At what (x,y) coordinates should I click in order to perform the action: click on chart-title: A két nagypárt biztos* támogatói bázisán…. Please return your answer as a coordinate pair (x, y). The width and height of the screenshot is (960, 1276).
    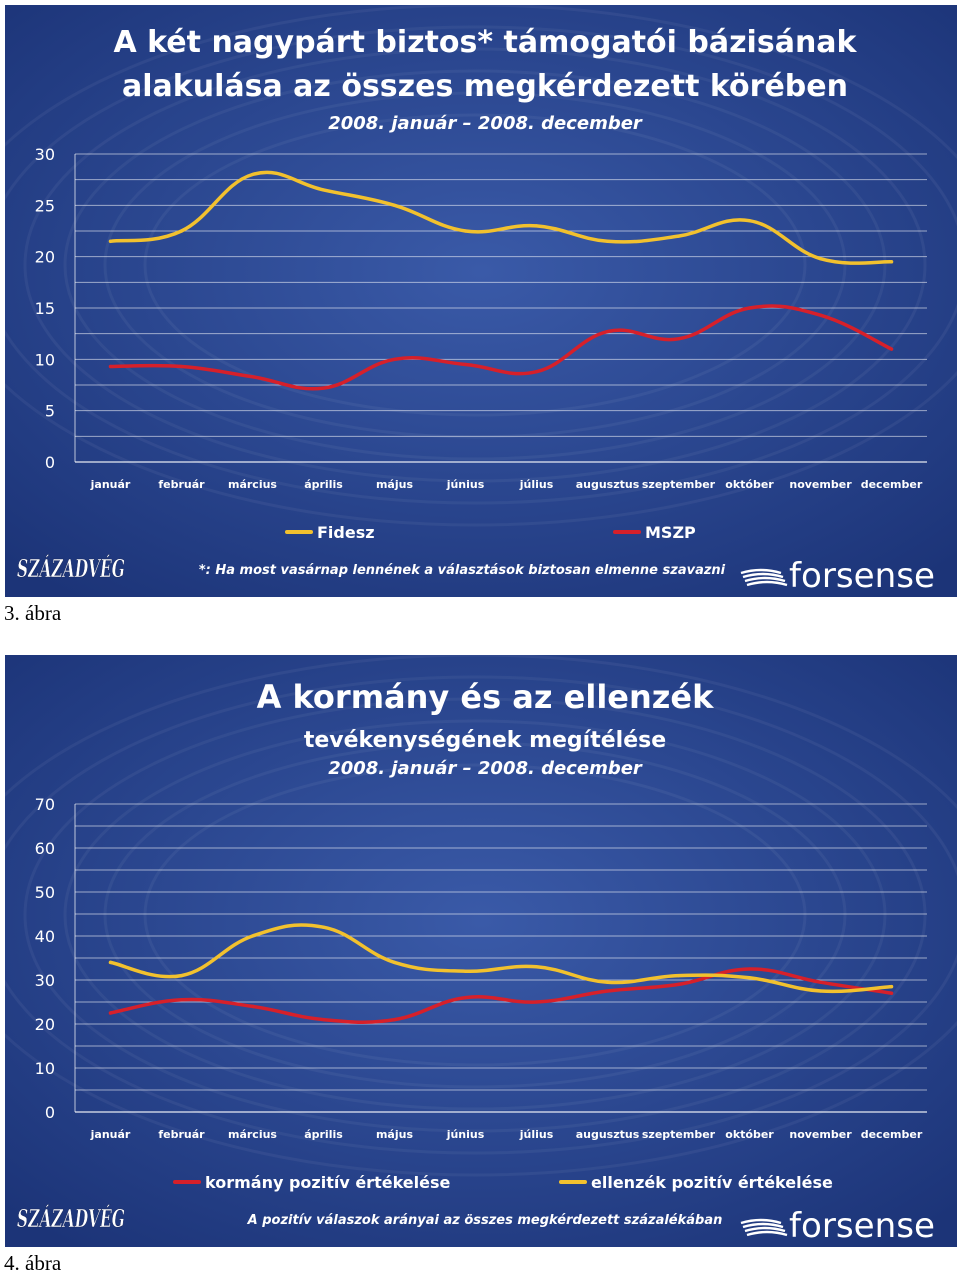
    Looking at the image, I should click on (486, 42).